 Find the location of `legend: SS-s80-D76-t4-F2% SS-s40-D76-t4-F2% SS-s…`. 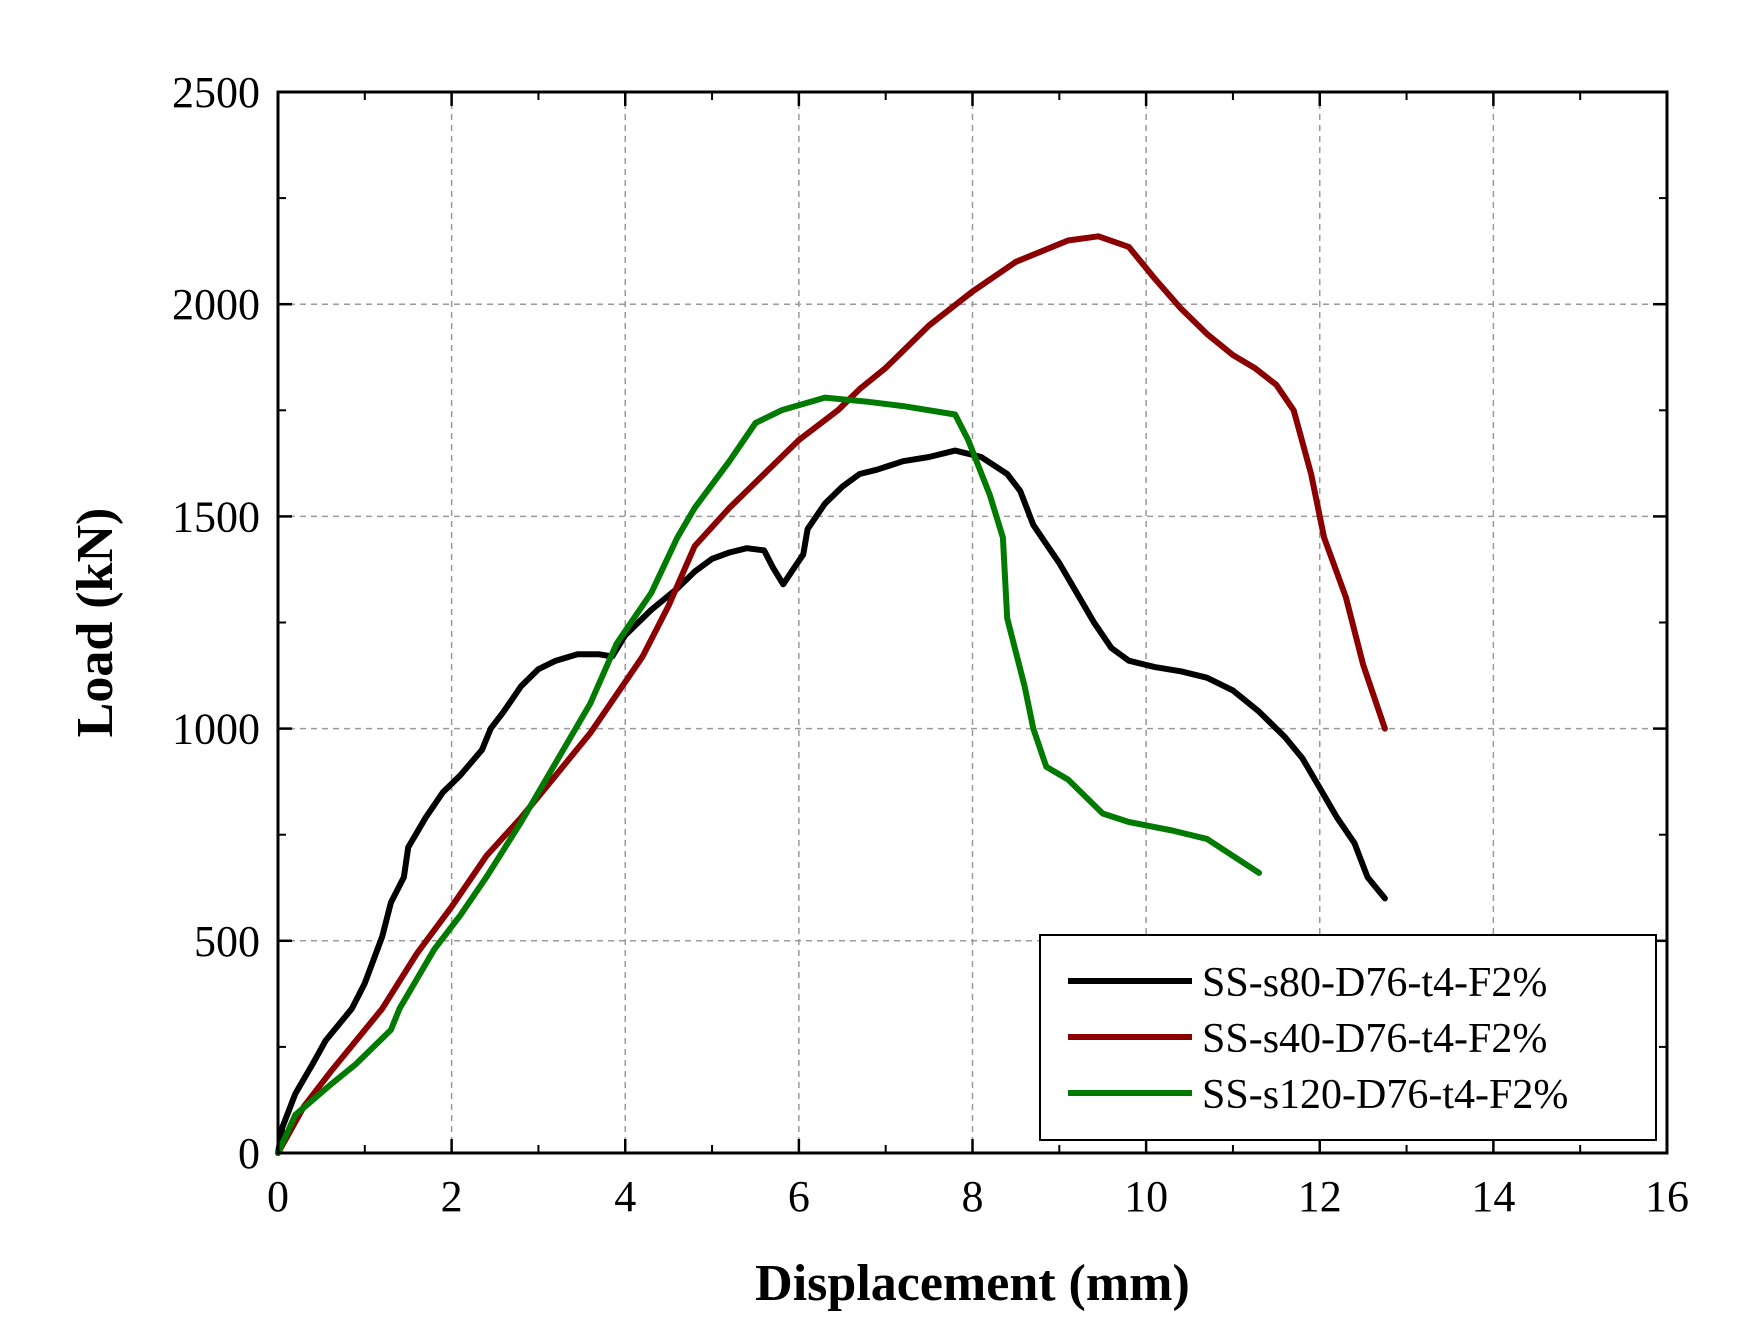

legend: SS-s80-D76-t4-F2% SS-s40-D76-t4-F2% SS-s… is located at coordinates (1348, 1037).